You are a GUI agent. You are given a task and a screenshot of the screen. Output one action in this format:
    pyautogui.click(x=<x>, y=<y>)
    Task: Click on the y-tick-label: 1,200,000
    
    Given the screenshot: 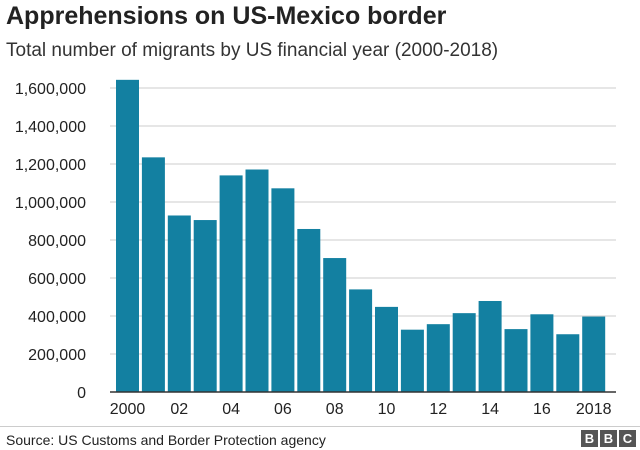 What is the action you would take?
    pyautogui.click(x=50, y=165)
    